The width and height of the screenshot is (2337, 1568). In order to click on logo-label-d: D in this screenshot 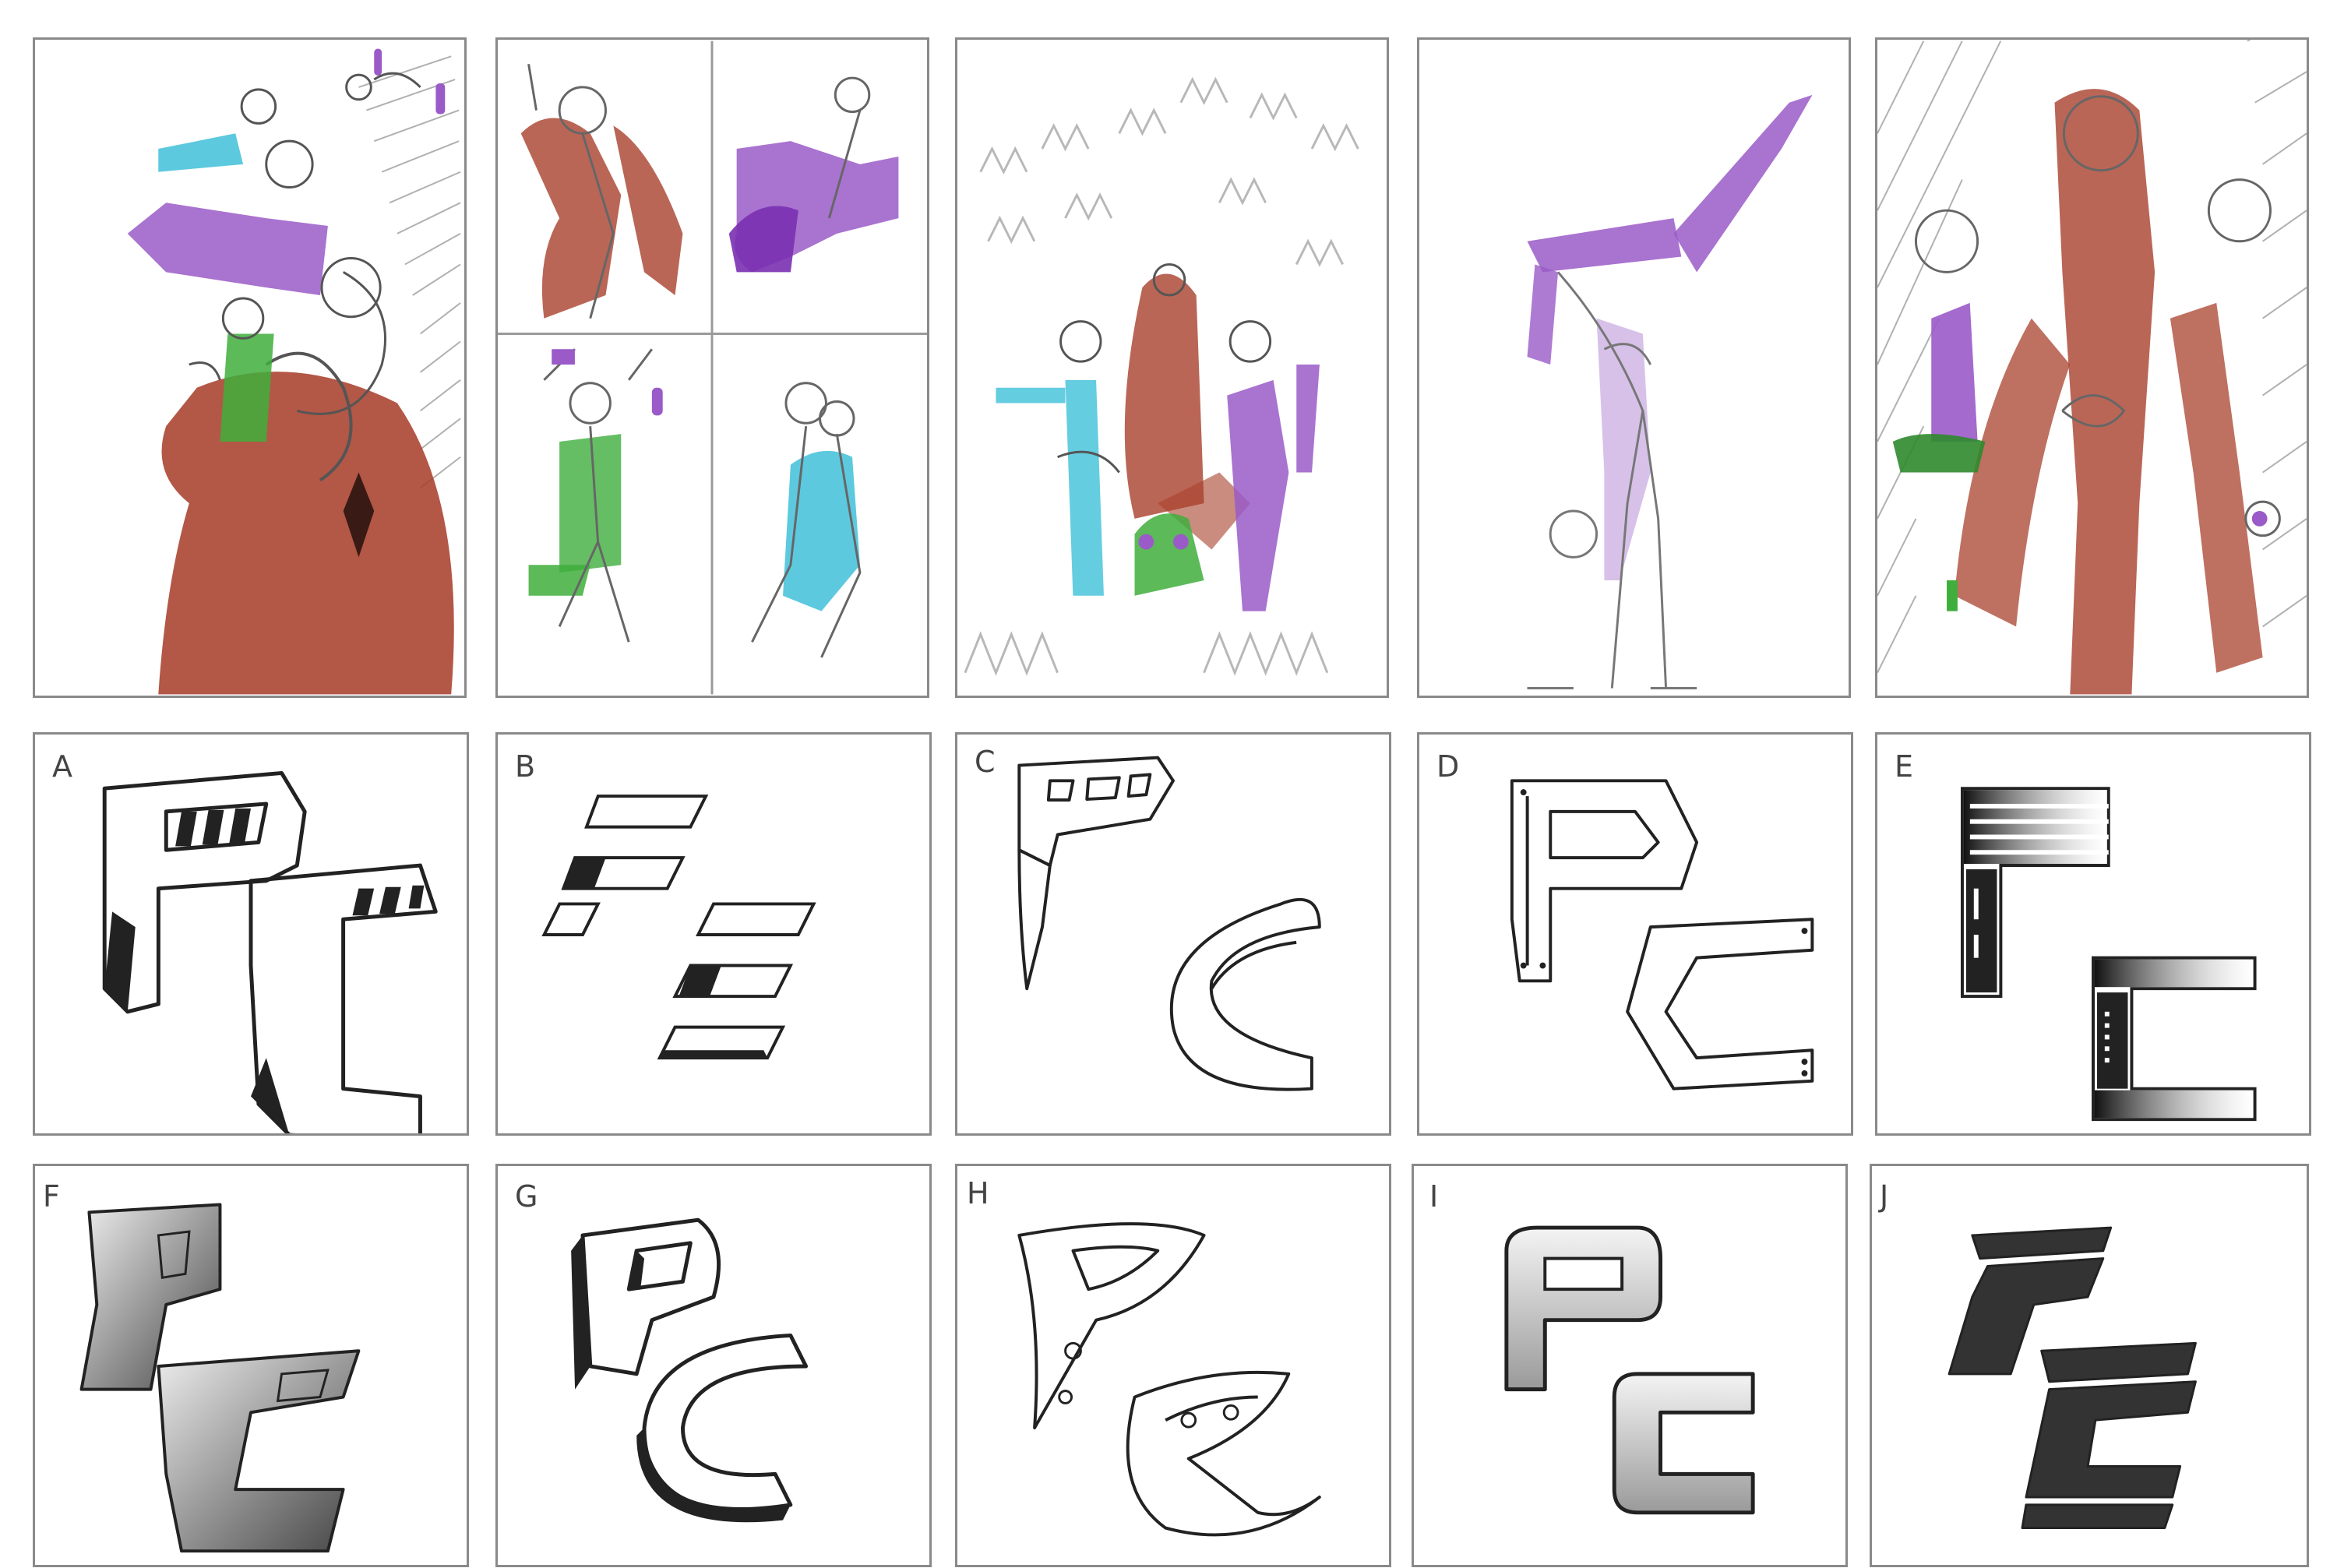, I will do `click(1448, 767)`.